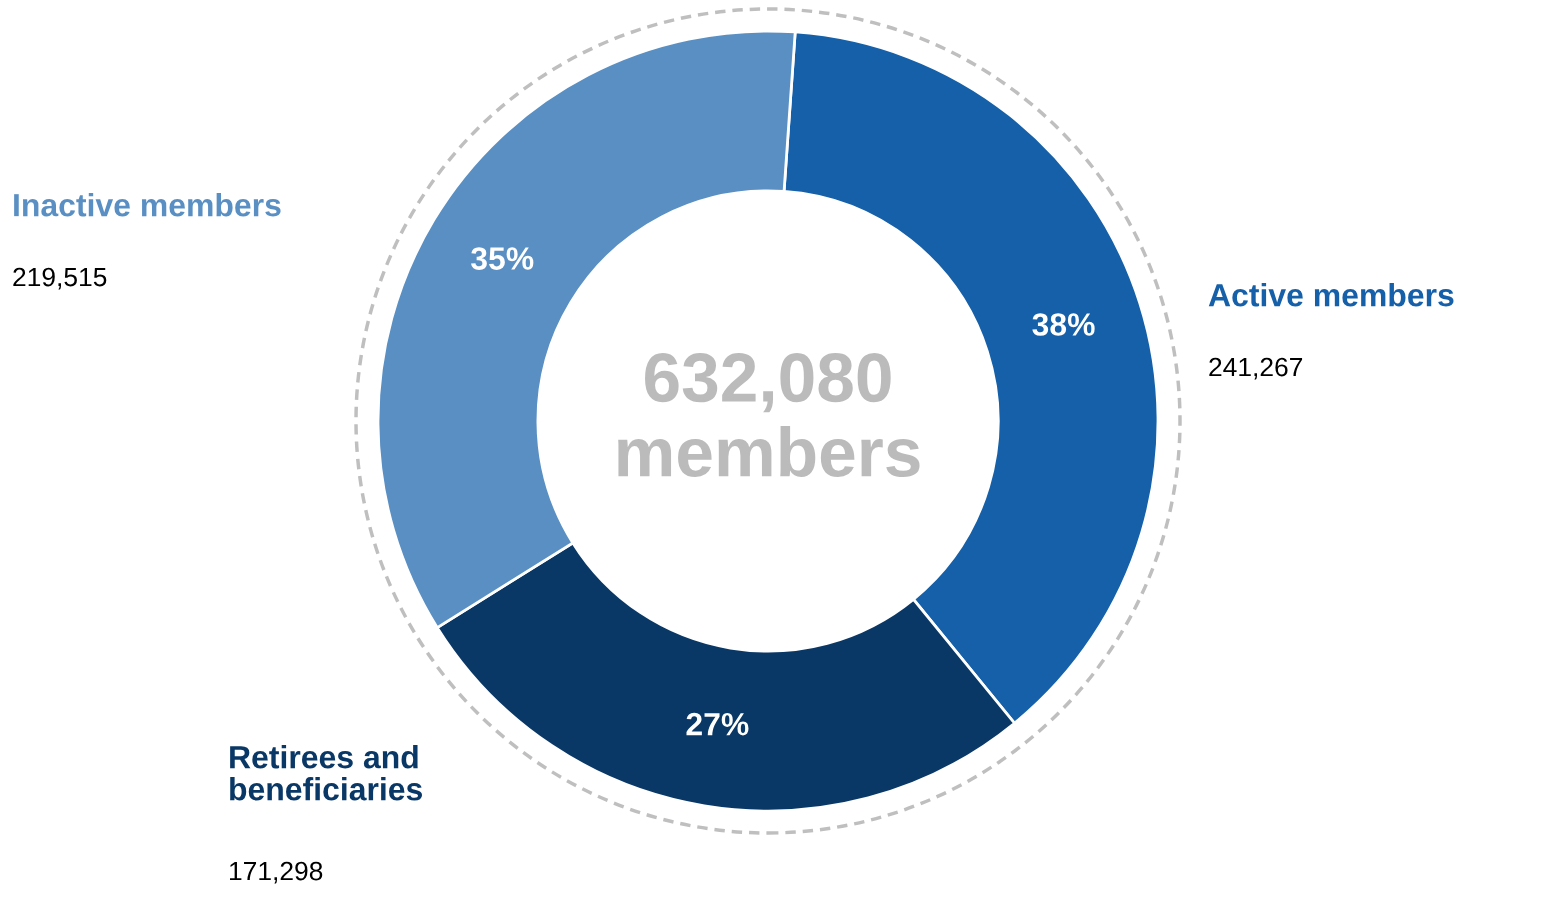 This screenshot has width=1545, height=911. Describe the element at coordinates (717, 724) in the screenshot. I see `data-label: 27%` at that location.